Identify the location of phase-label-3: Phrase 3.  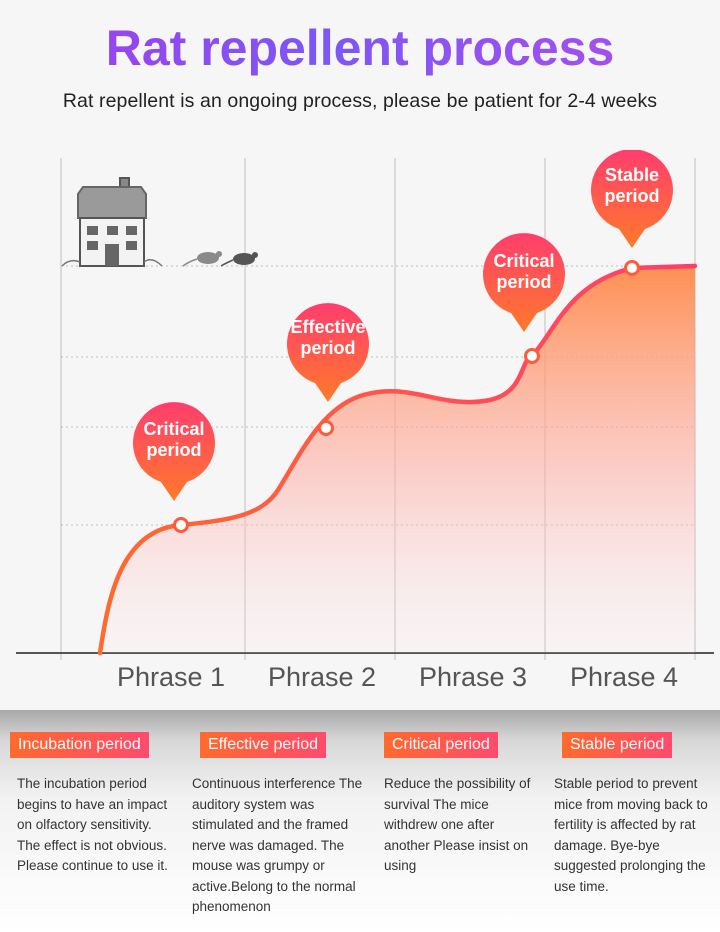
(473, 677).